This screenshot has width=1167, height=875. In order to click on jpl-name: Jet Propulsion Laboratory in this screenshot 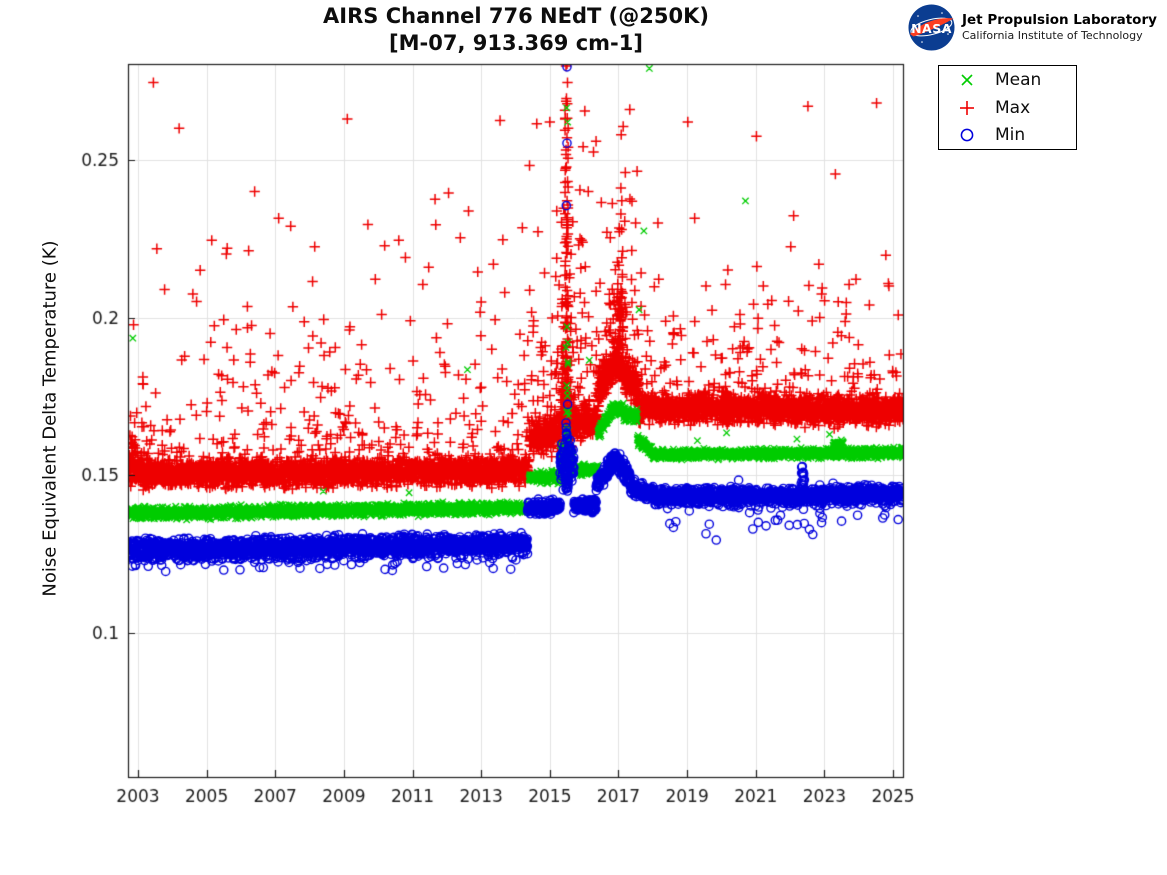, I will do `click(1059, 20)`.